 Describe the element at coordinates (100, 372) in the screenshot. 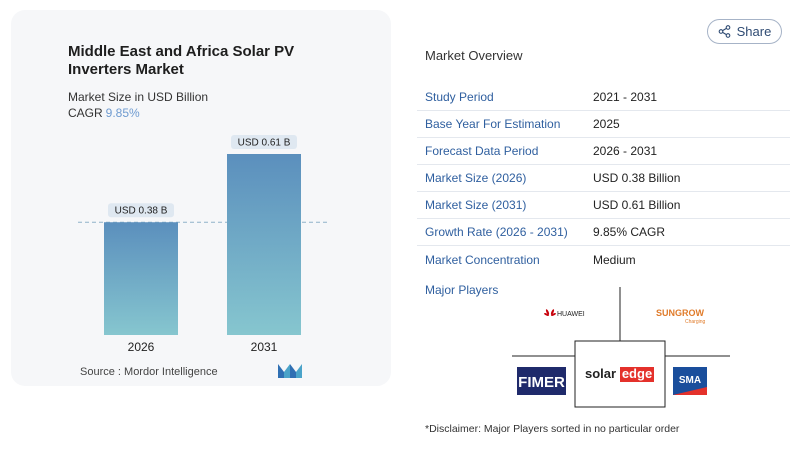

I see `source-label: Source :` at that location.